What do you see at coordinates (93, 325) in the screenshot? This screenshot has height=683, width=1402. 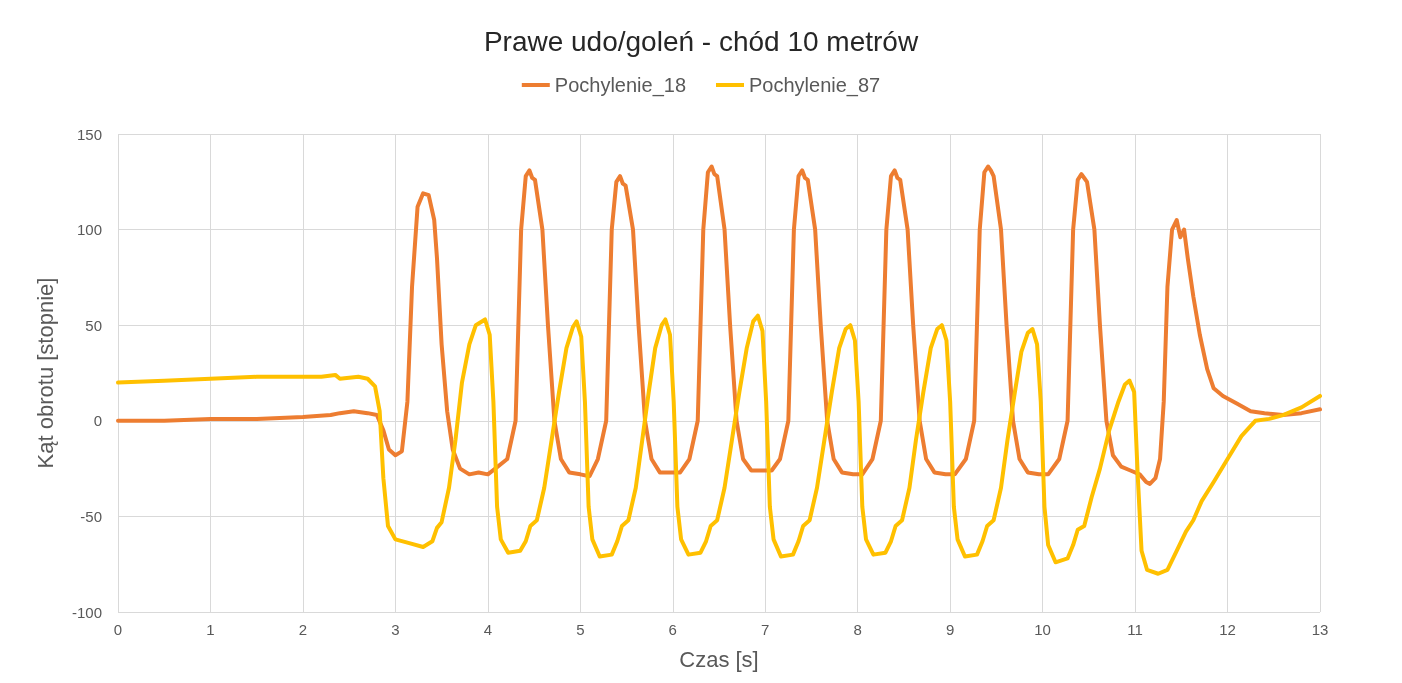 I see `y-tick-label: 50` at bounding box center [93, 325].